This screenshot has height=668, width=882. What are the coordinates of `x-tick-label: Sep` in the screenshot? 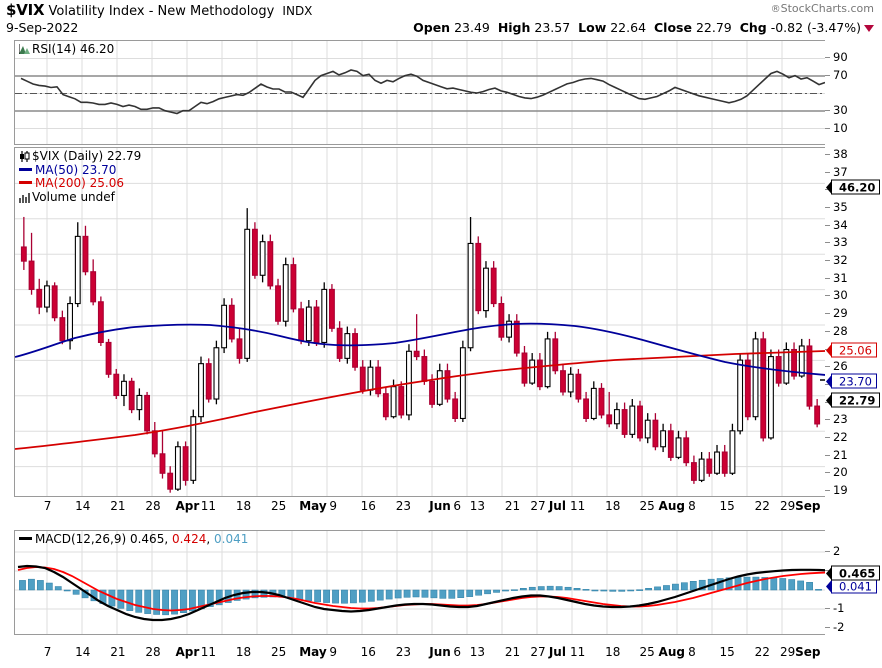 It's located at (808, 652).